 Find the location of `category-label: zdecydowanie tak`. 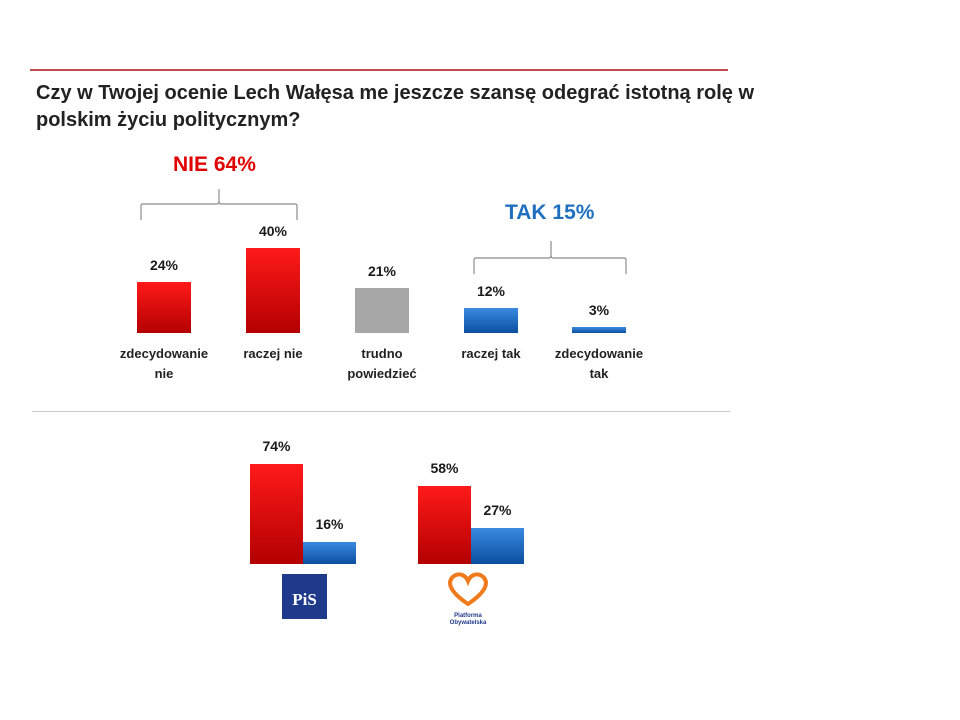

category-label: zdecydowanie tak is located at coordinates (599, 363).